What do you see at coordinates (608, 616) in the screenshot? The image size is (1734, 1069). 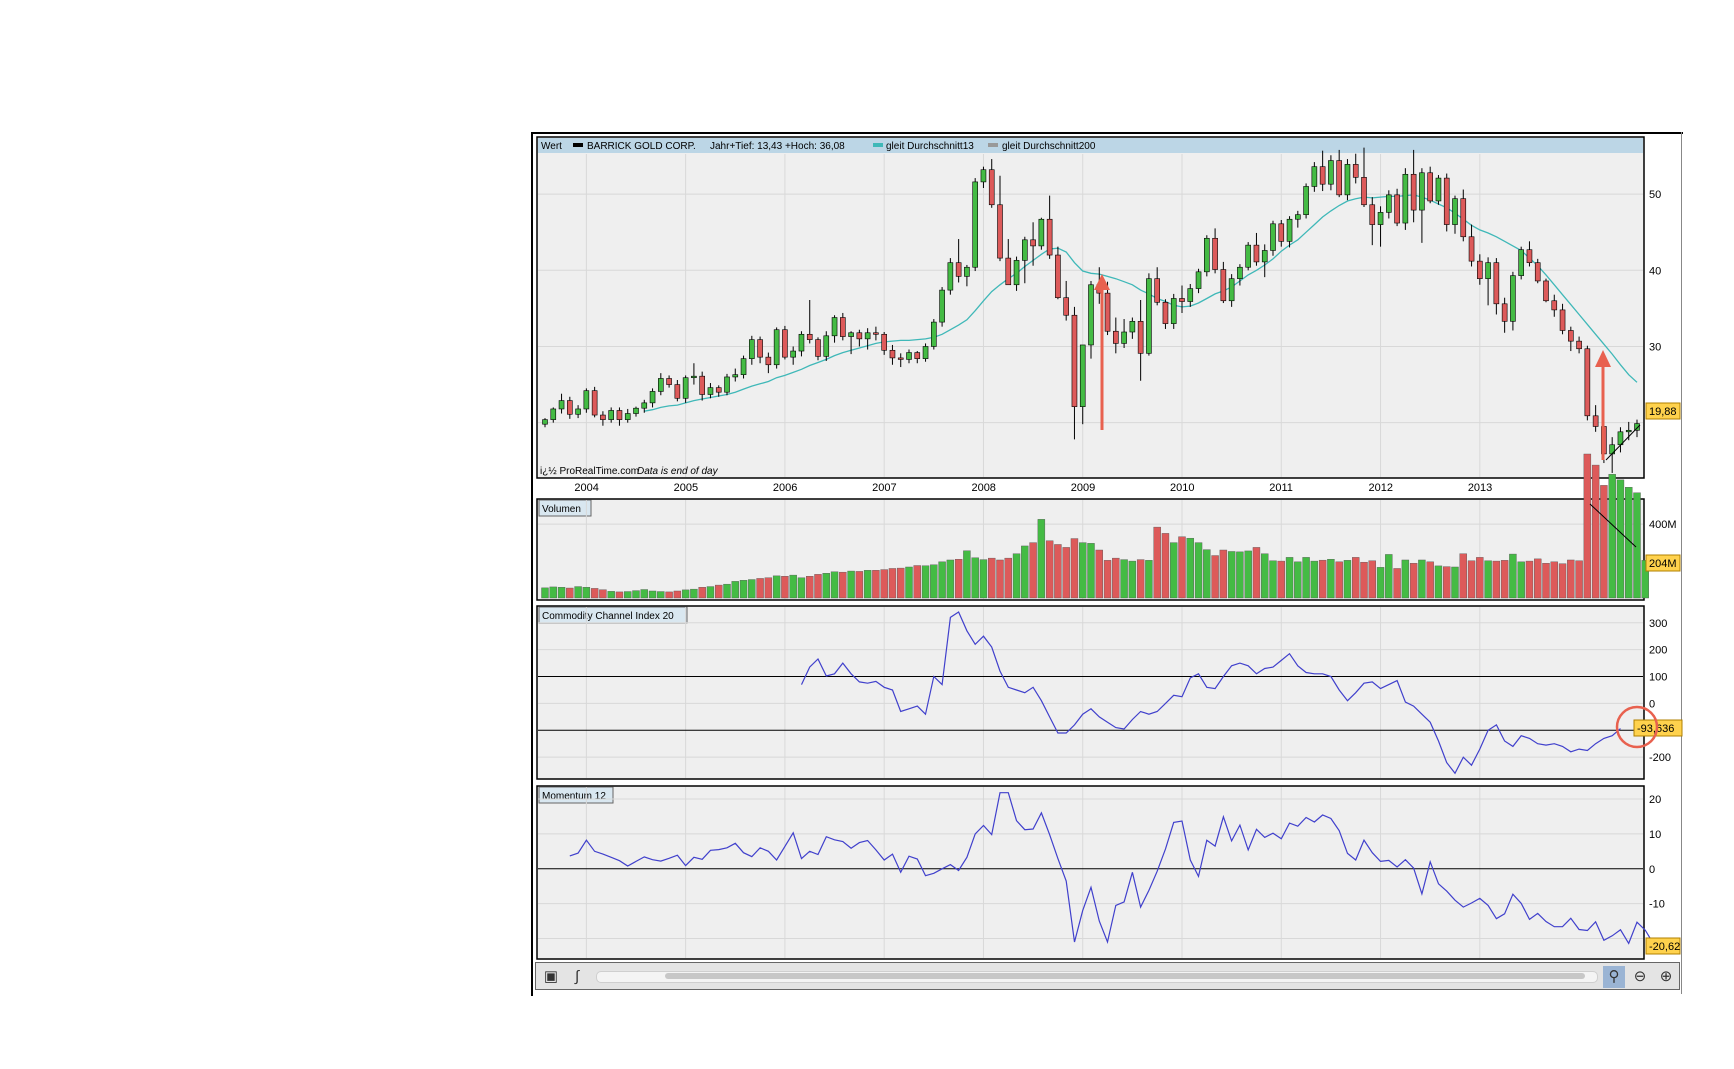 I see `cci-title: Commodity Channel Index 20` at bounding box center [608, 616].